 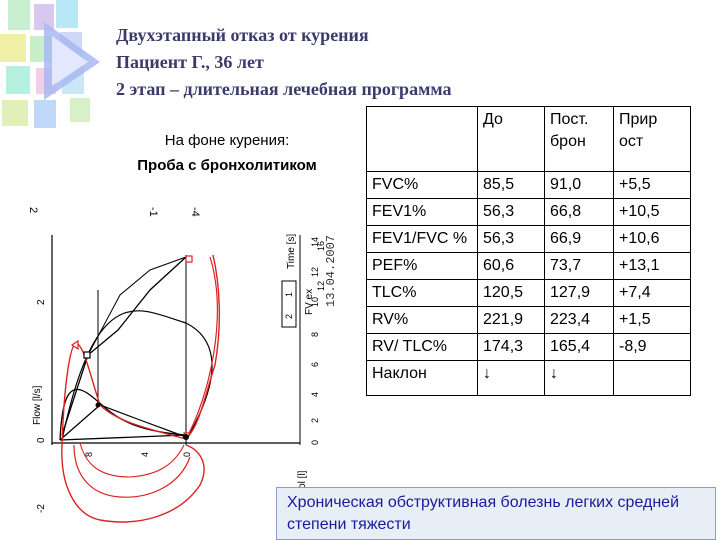 I want to click on cell-before: ↓, so click(x=511, y=378).